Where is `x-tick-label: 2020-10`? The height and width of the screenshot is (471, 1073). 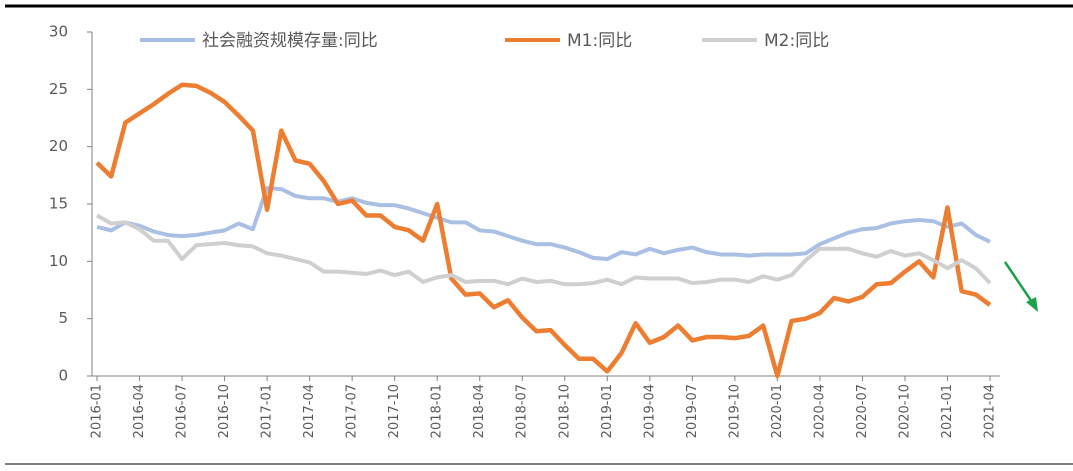
x-tick-label: 2020-10 is located at coordinates (904, 411).